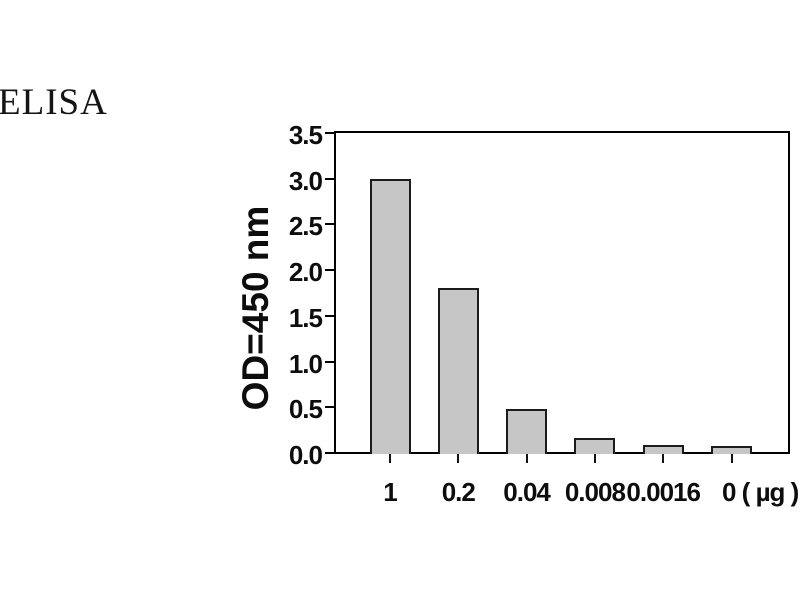 The image size is (800, 600). Describe the element at coordinates (305, 272) in the screenshot. I see `y-tick-label: 2.0` at that location.